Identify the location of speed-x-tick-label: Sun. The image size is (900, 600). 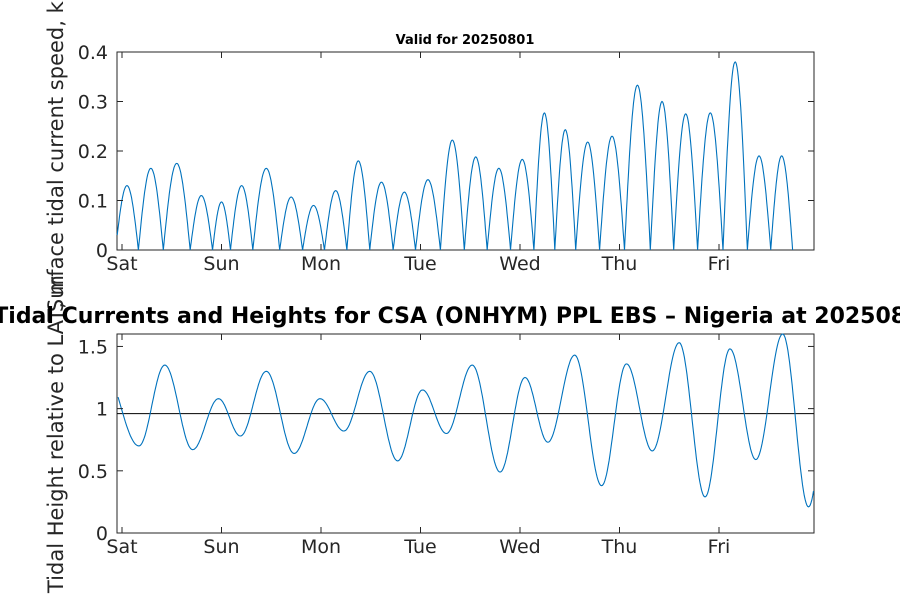
(221, 264).